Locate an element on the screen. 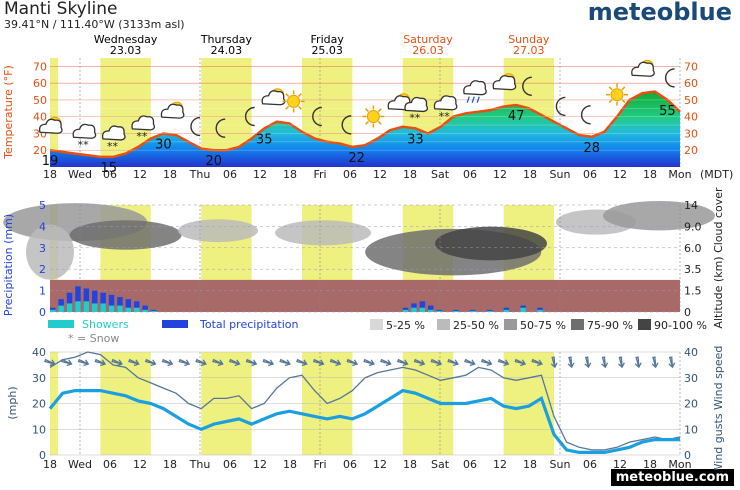 The image size is (740, 490). sun-disc is located at coordinates (617, 95).